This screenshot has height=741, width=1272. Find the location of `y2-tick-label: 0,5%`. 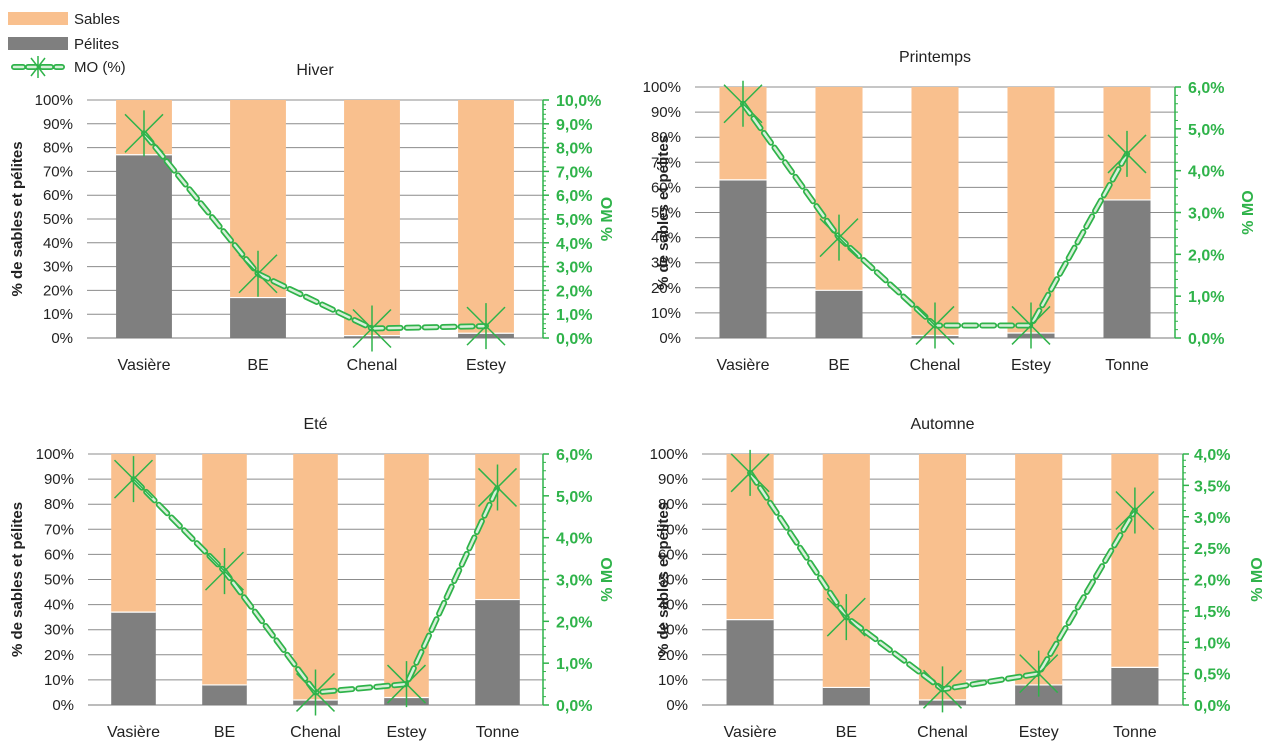

y2-tick-label: 0,5% is located at coordinates (1212, 675).